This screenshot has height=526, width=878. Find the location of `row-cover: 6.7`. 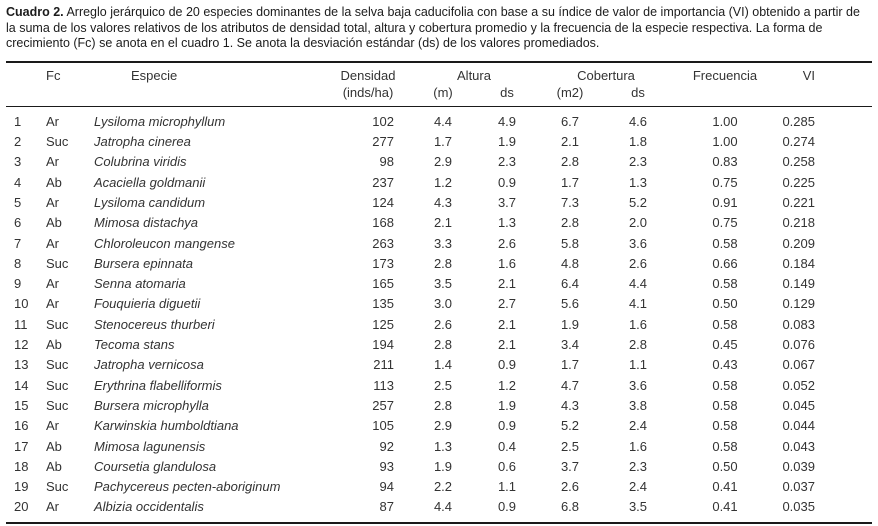

row-cover: 6.7 is located at coordinates (570, 121).